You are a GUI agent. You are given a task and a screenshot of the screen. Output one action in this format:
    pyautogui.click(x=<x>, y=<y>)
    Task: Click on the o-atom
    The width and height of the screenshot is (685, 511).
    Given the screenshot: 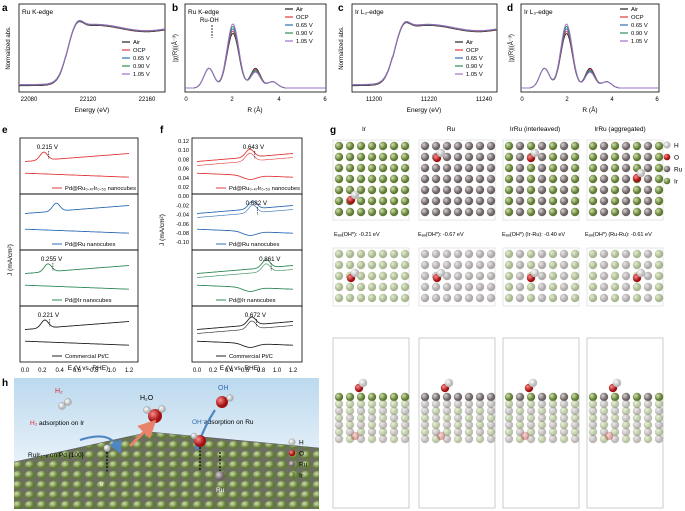 What is the action you would take?
    pyautogui.click(x=609, y=436)
    